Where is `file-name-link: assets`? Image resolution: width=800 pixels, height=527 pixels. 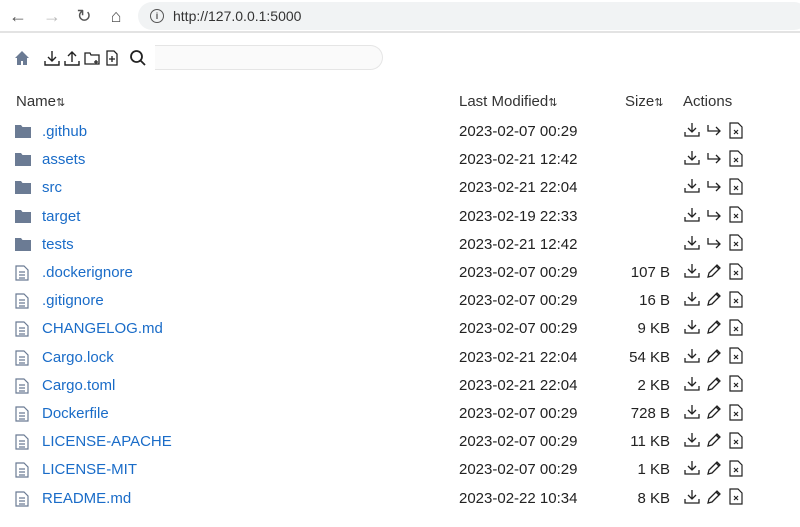 file-name-link: assets is located at coordinates (64, 160).